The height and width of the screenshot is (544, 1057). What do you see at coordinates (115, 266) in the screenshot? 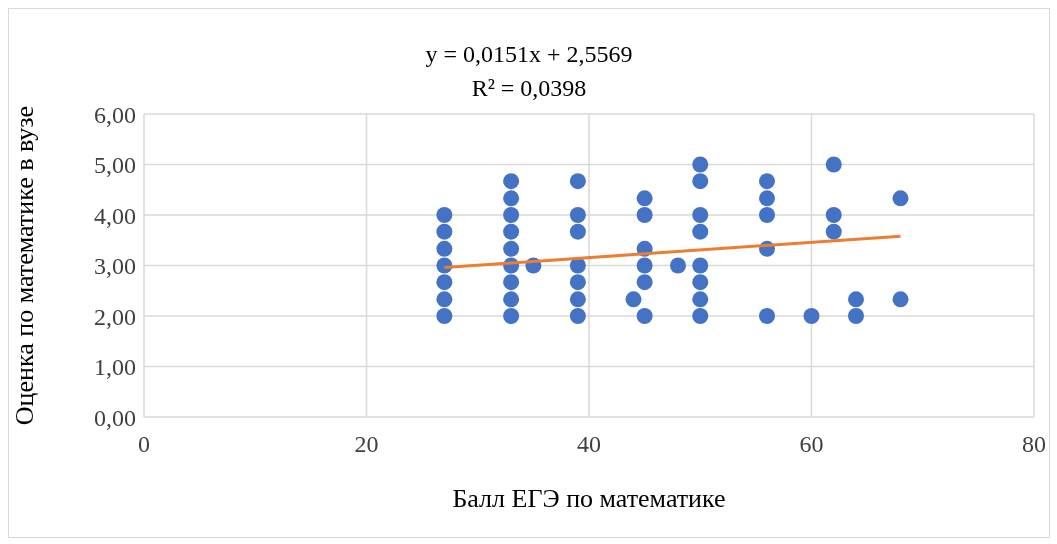
I see `y-tick-label: 3,00` at bounding box center [115, 266].